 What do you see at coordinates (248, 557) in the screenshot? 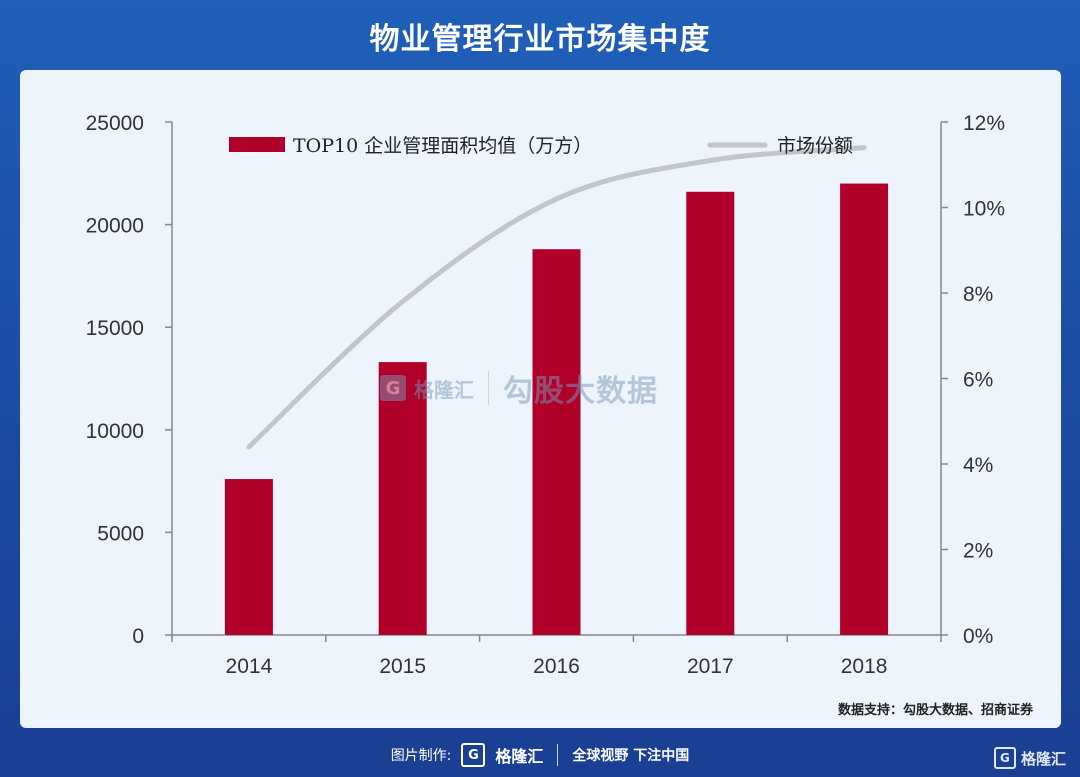
I see `bar-2014` at bounding box center [248, 557].